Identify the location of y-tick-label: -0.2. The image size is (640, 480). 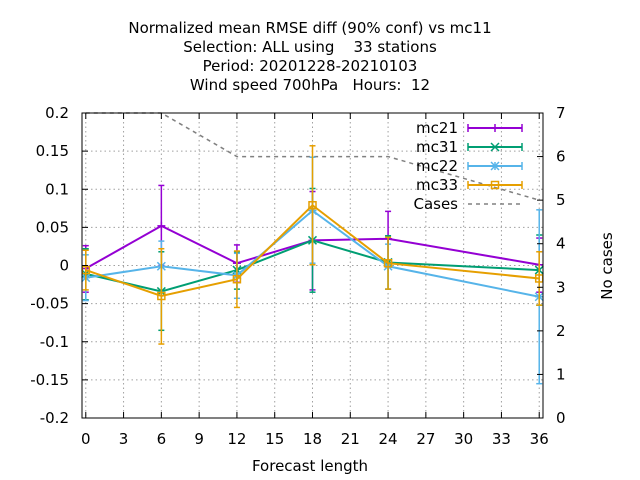
(54, 418).